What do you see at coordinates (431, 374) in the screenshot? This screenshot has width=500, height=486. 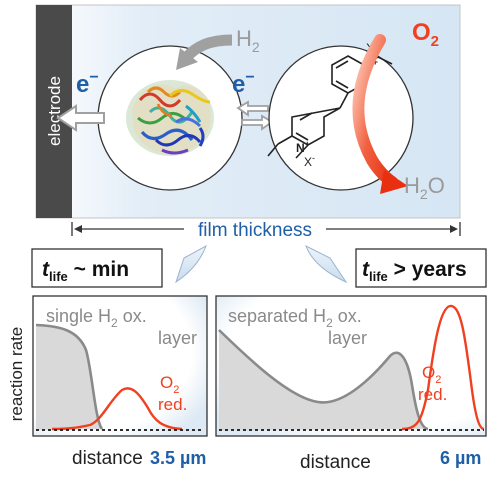 I see `right-o2-label: O2` at bounding box center [431, 374].